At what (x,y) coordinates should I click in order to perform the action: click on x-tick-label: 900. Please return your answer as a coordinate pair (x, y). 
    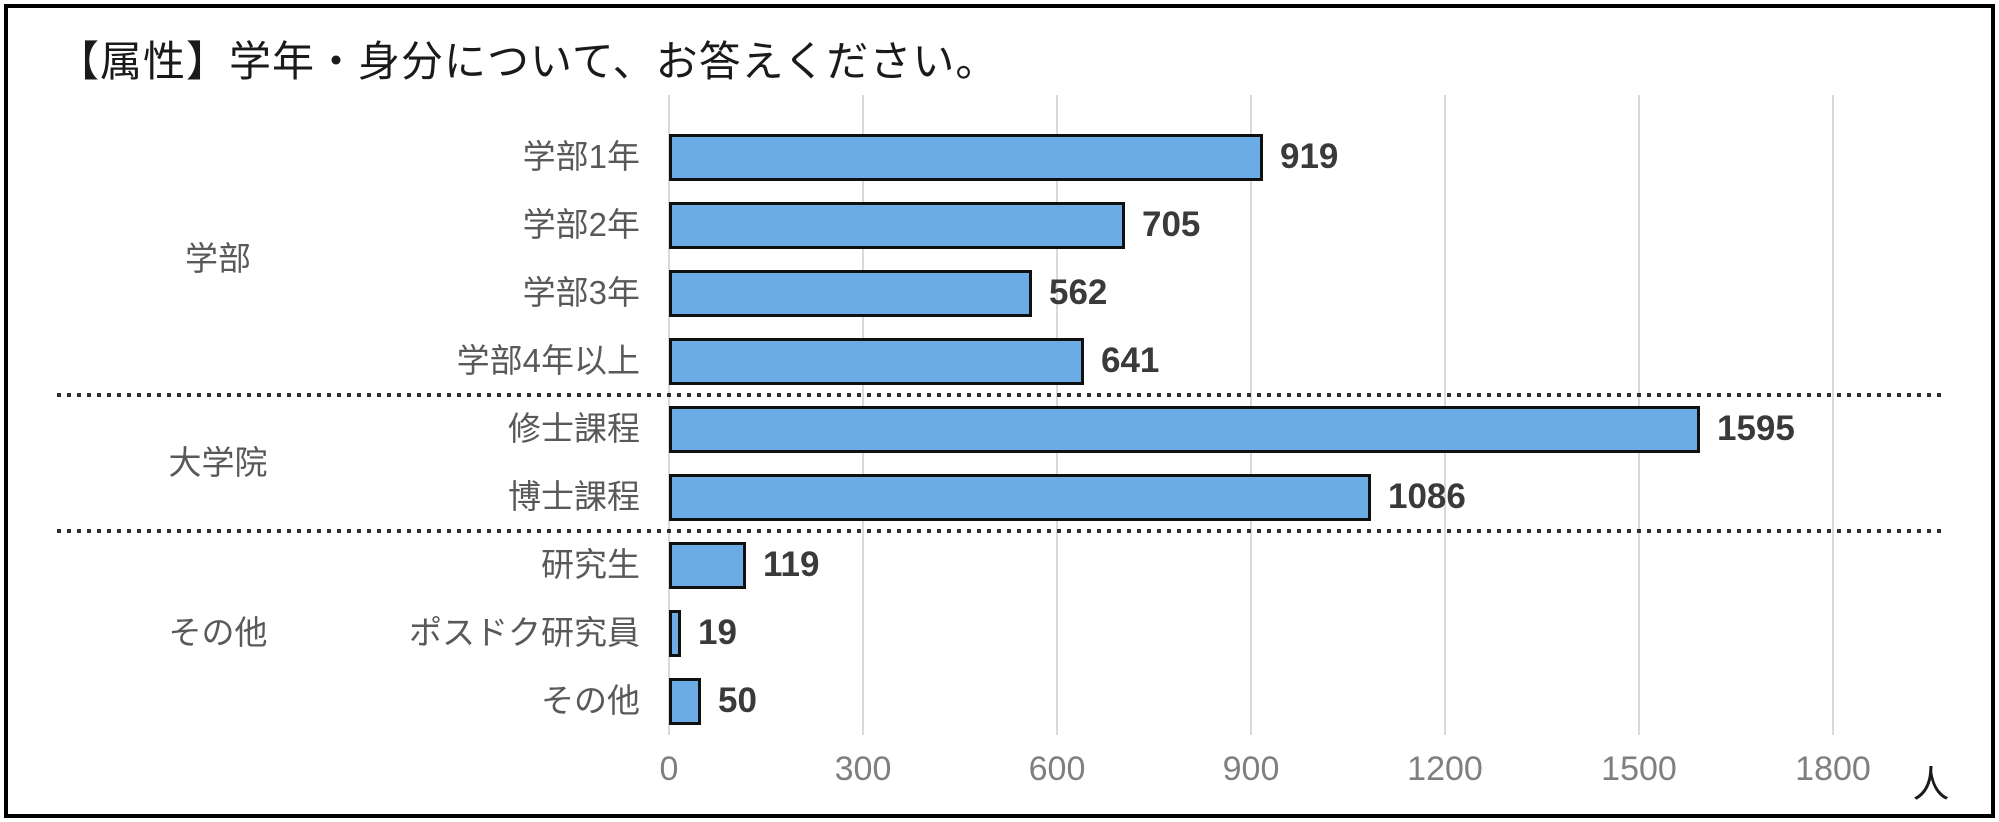
    Looking at the image, I should click on (1251, 769).